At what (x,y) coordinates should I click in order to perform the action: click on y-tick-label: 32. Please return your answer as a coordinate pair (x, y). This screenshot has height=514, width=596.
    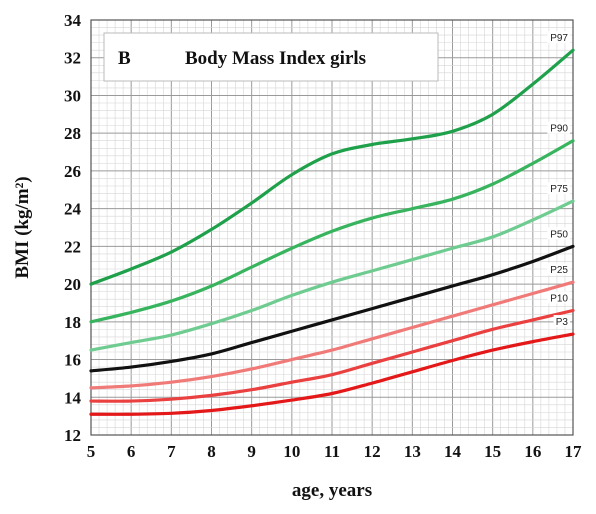
    Looking at the image, I should click on (72, 58).